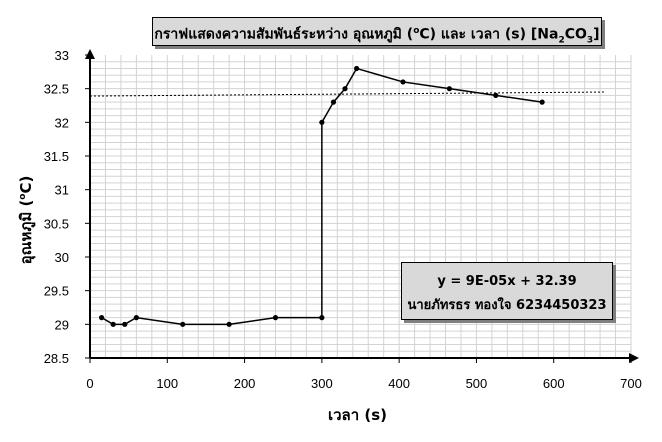  I want to click on x-tick-label: 700, so click(631, 383).